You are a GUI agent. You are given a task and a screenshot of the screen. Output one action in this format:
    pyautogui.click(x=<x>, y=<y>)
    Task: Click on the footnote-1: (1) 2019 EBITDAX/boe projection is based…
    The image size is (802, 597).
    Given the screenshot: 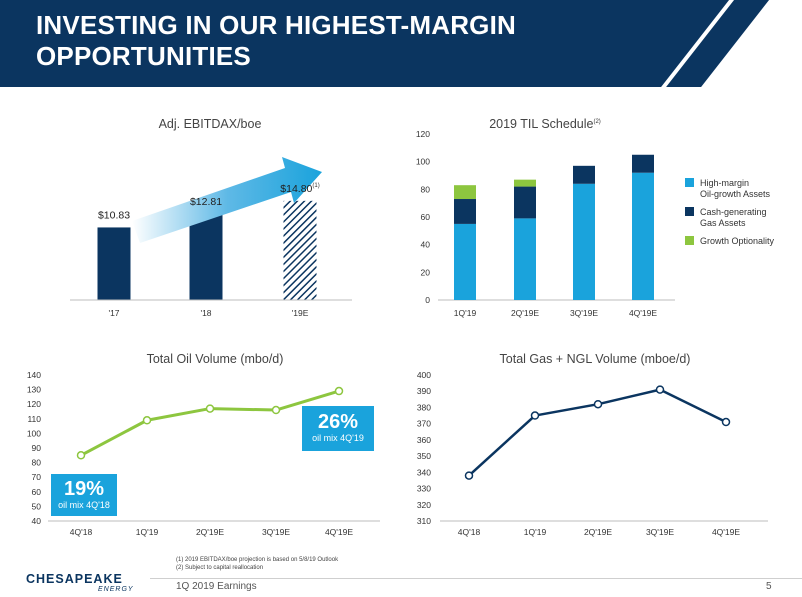 What is the action you would take?
    pyautogui.click(x=257, y=560)
    